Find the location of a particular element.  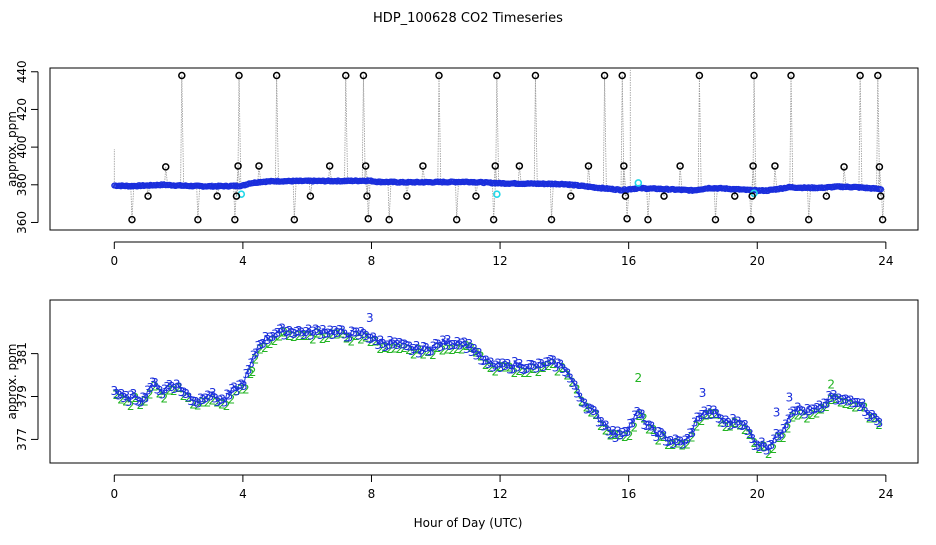

x-tick-label: 12 is located at coordinates (499, 494).